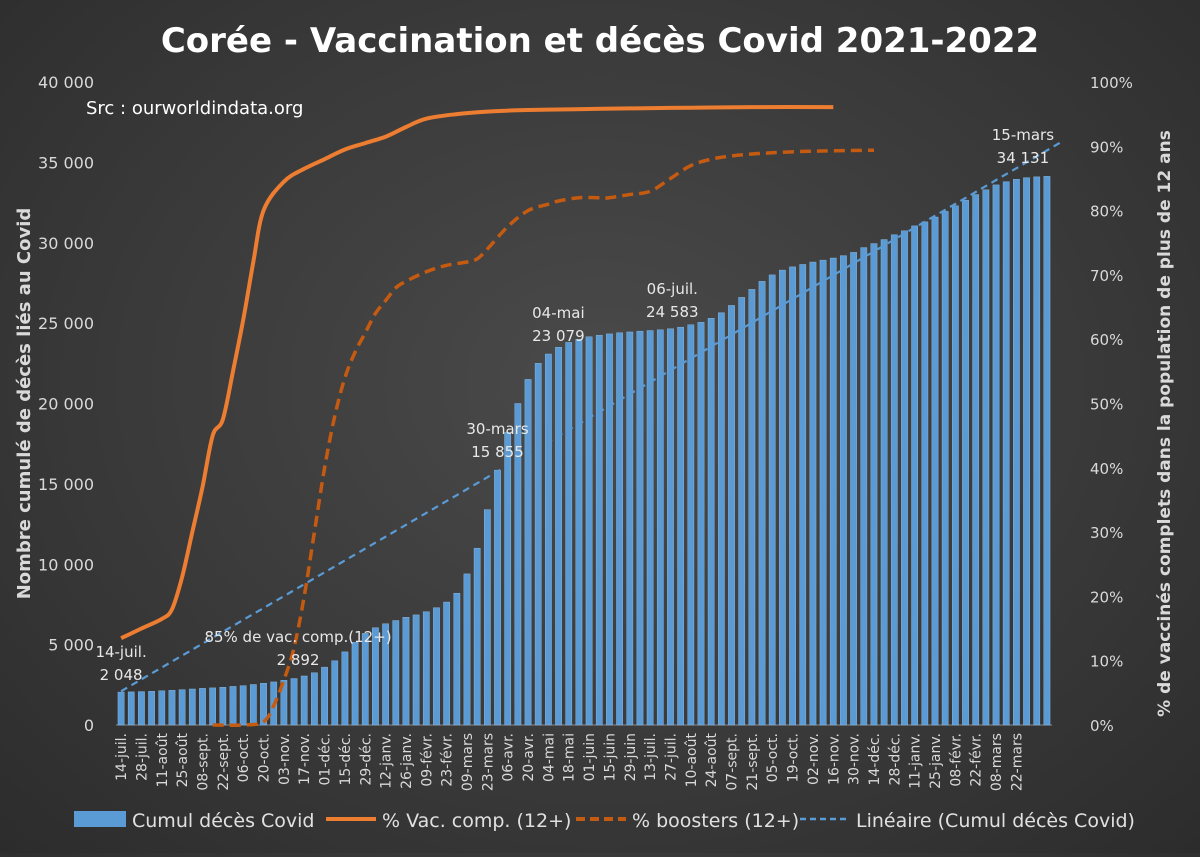  What do you see at coordinates (1106, 147) in the screenshot?
I see `y-right-tick-label: 90%` at bounding box center [1106, 147].